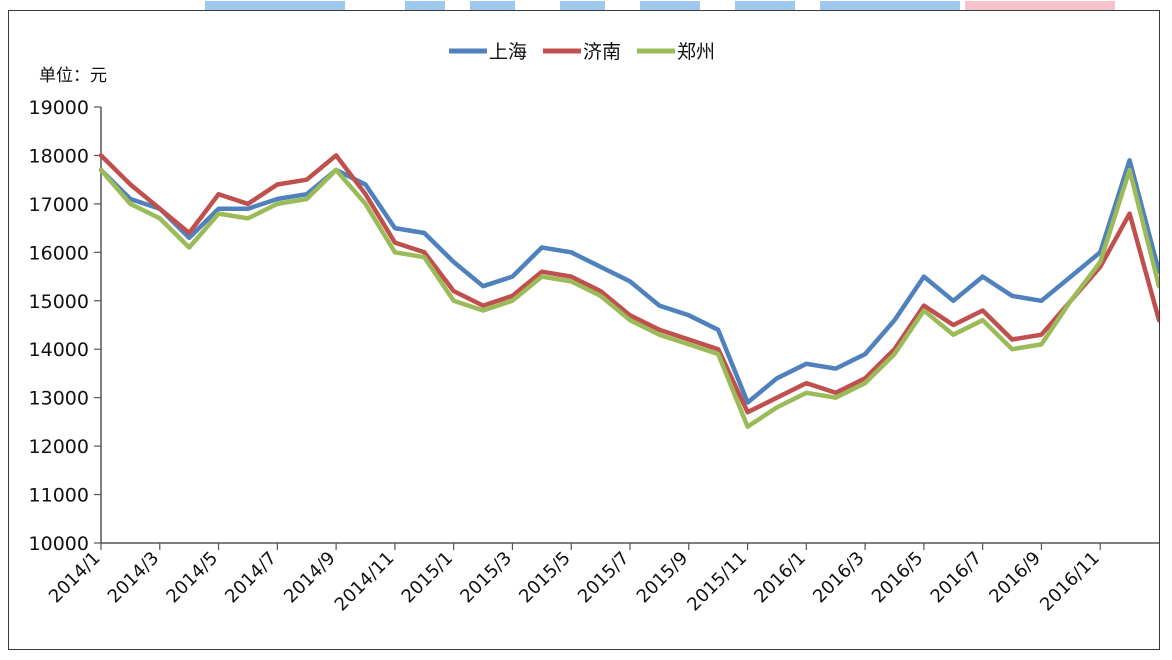  What do you see at coordinates (486, 578) in the screenshot?
I see `x-tick-label: 2015/3` at bounding box center [486, 578].